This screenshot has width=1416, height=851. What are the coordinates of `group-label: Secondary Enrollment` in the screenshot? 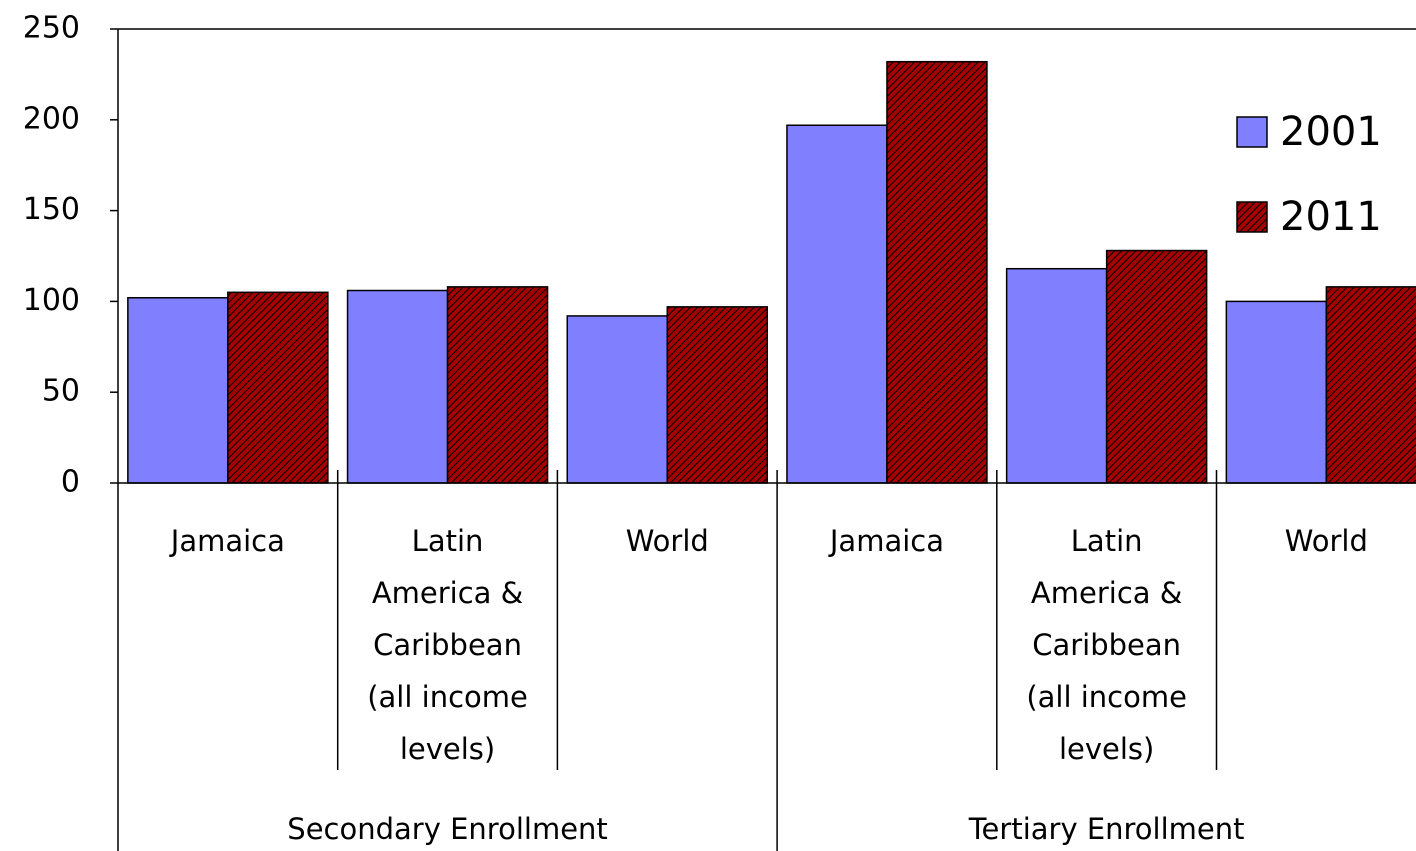 It's located at (447, 829).